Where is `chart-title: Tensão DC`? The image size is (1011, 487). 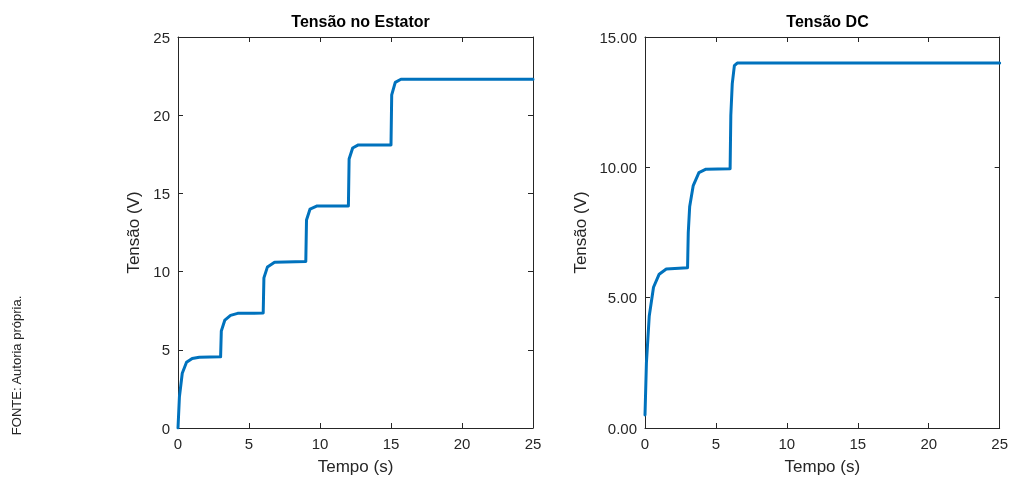
chart-title: Tensão DC is located at coordinates (828, 21).